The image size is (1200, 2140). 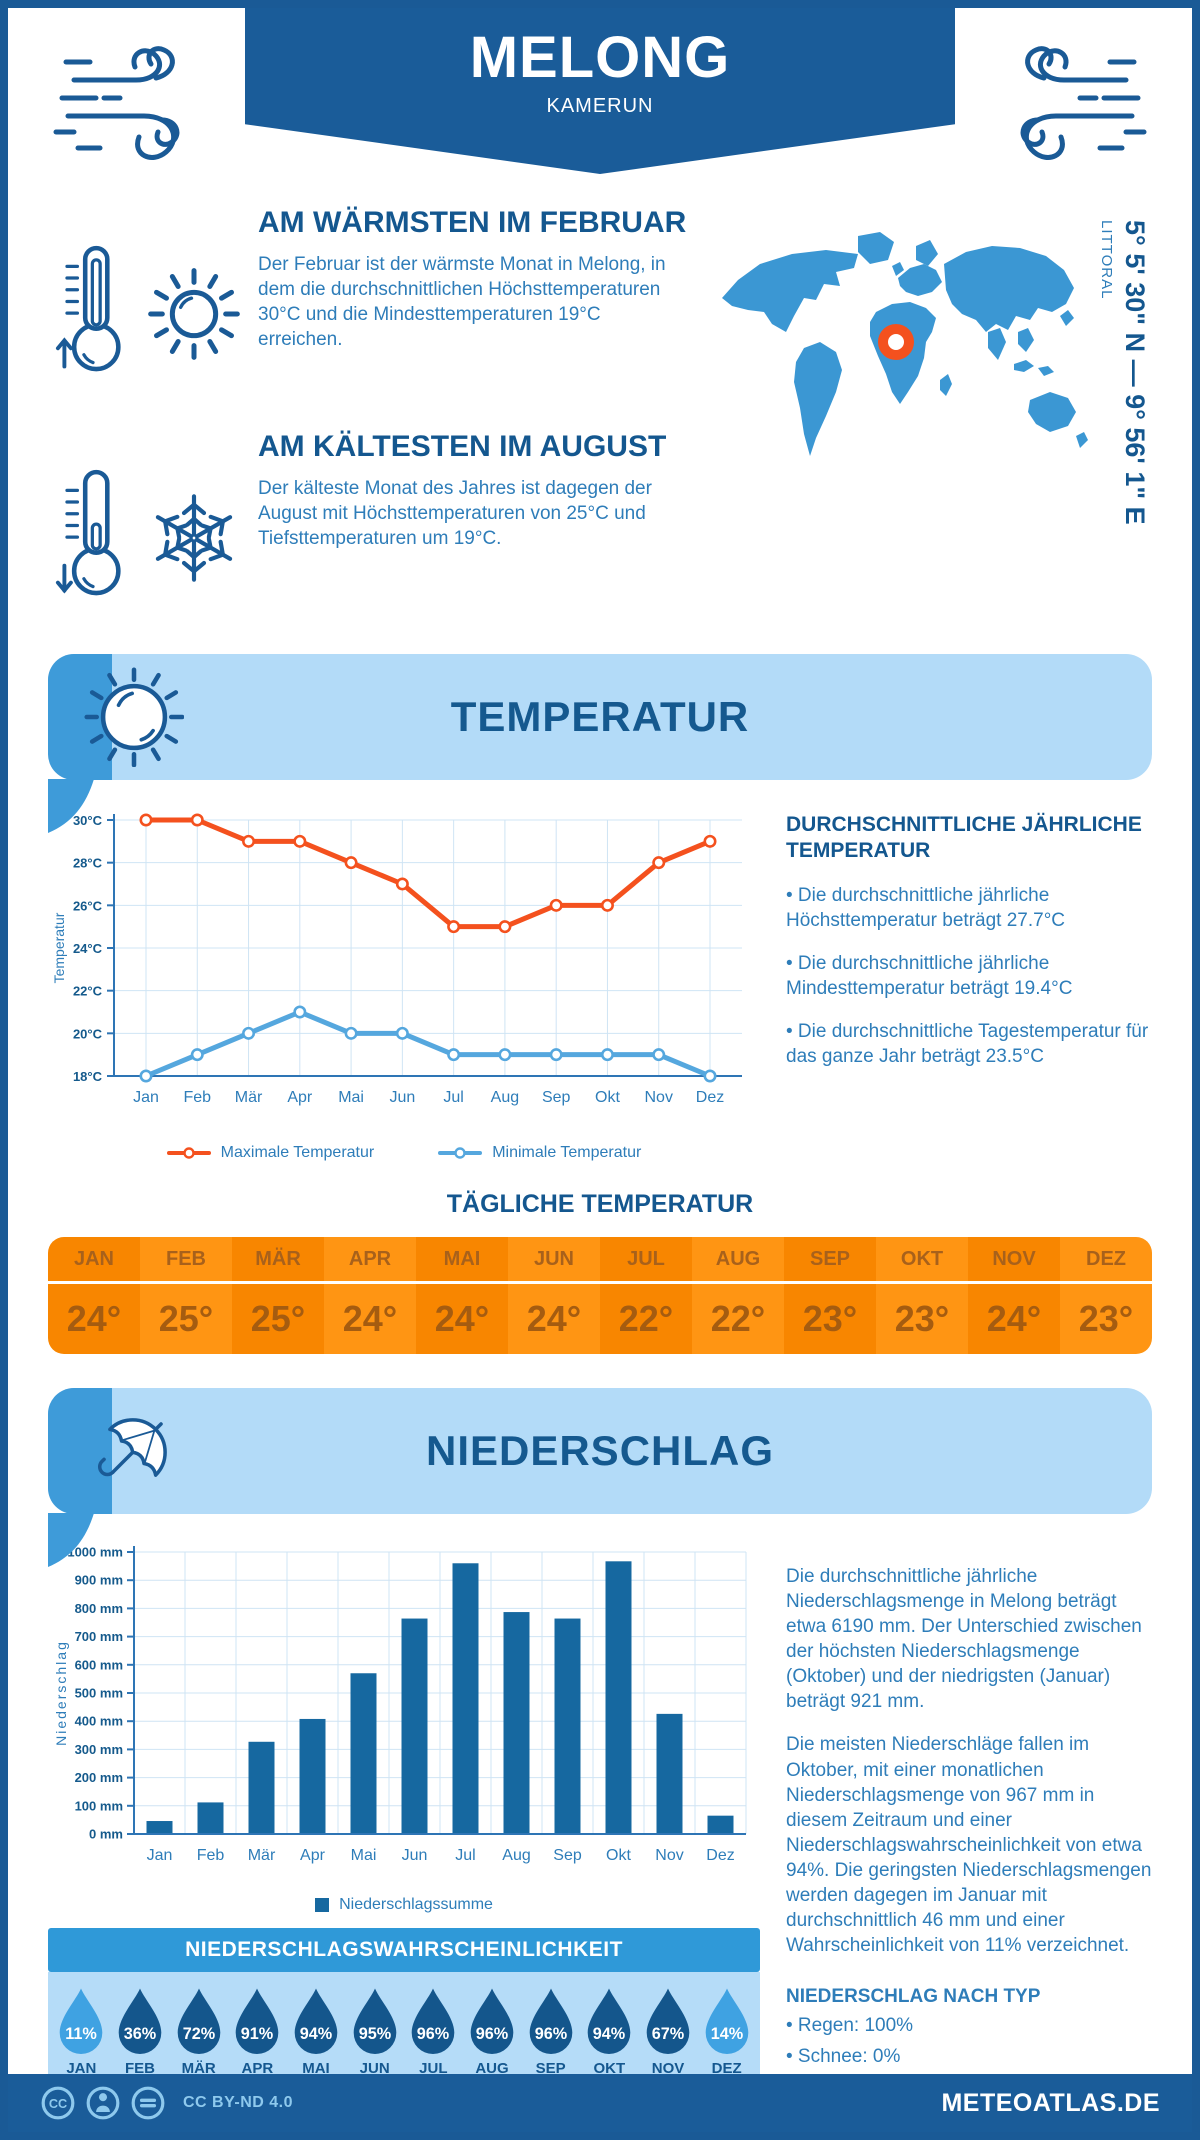 I want to click on daily-month-header: MAI, so click(x=462, y=1259).